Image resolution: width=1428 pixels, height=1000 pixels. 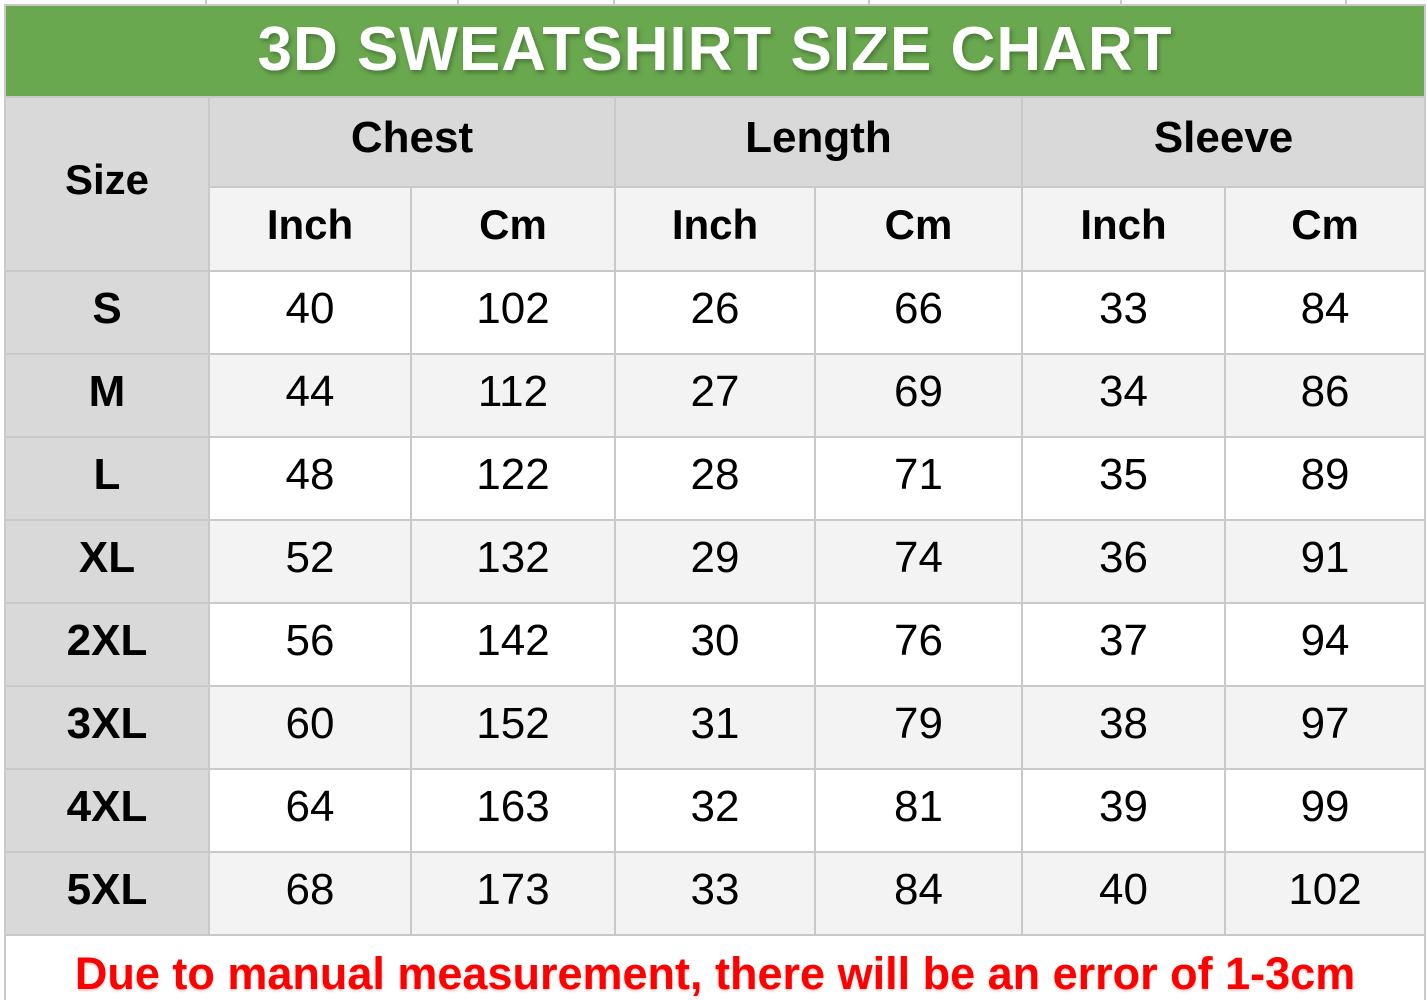 I want to click on measurement-value: 29, so click(x=715, y=561).